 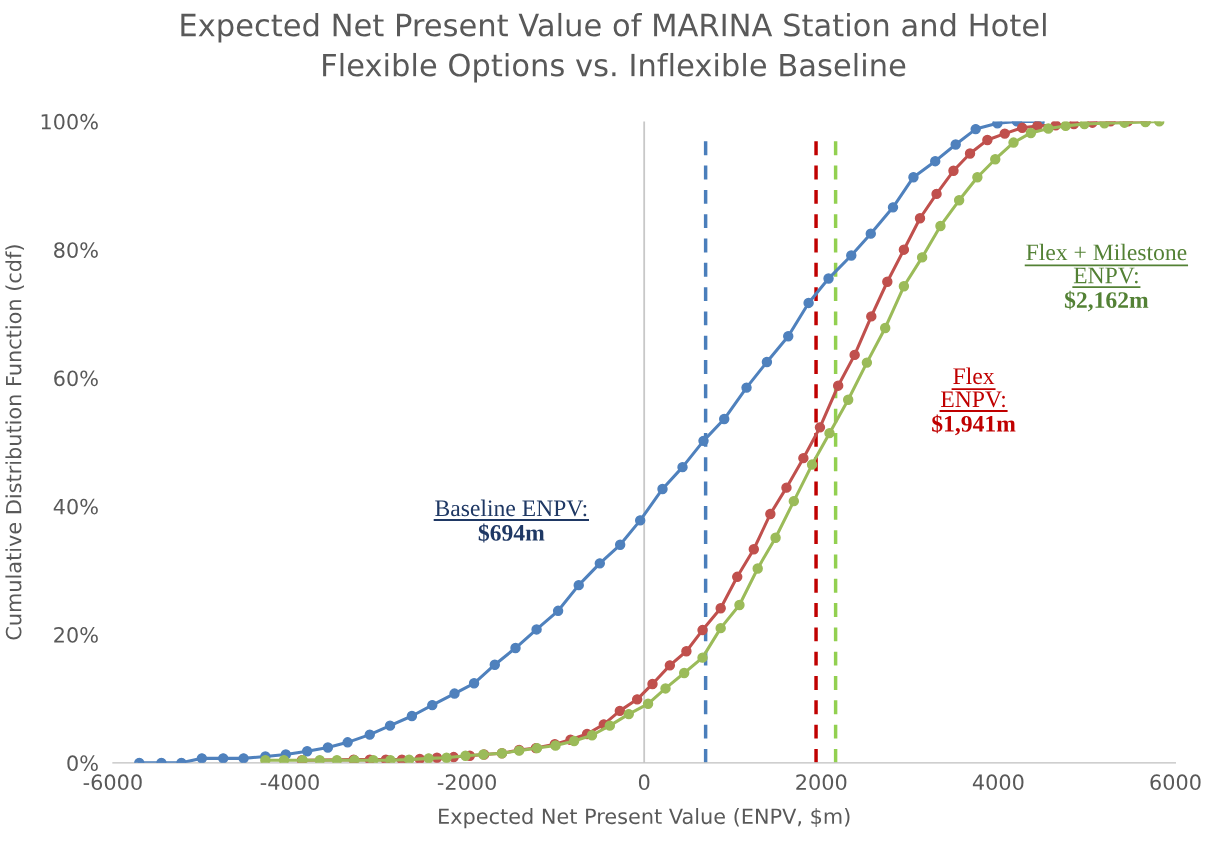 I want to click on y-tick-label: 0%, so click(x=82, y=763).